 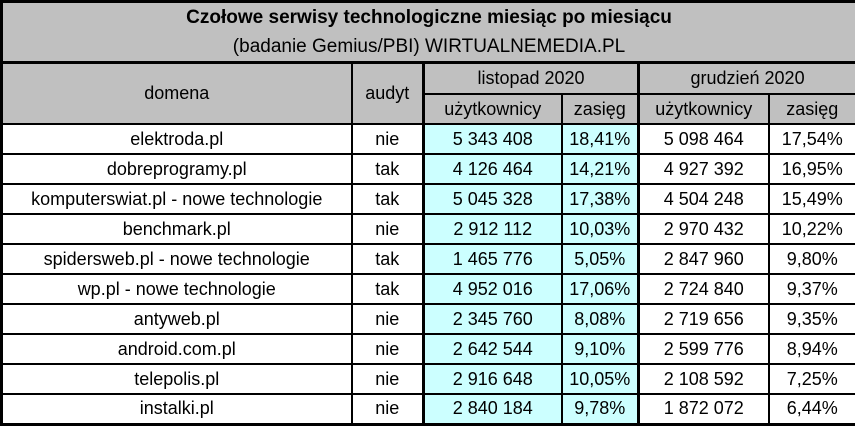 What do you see at coordinates (812, 229) in the screenshot?
I see `reach-december-cell: 10,22%` at bounding box center [812, 229].